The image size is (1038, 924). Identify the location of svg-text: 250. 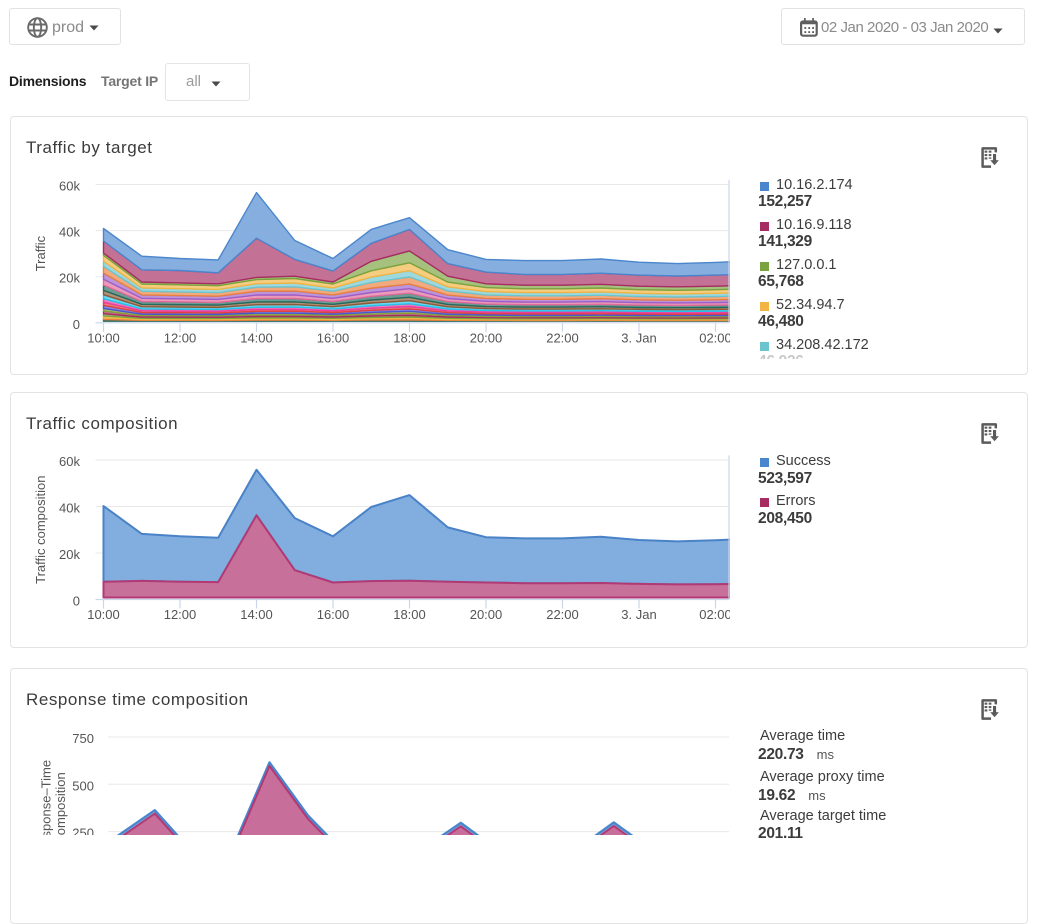
(83, 830).